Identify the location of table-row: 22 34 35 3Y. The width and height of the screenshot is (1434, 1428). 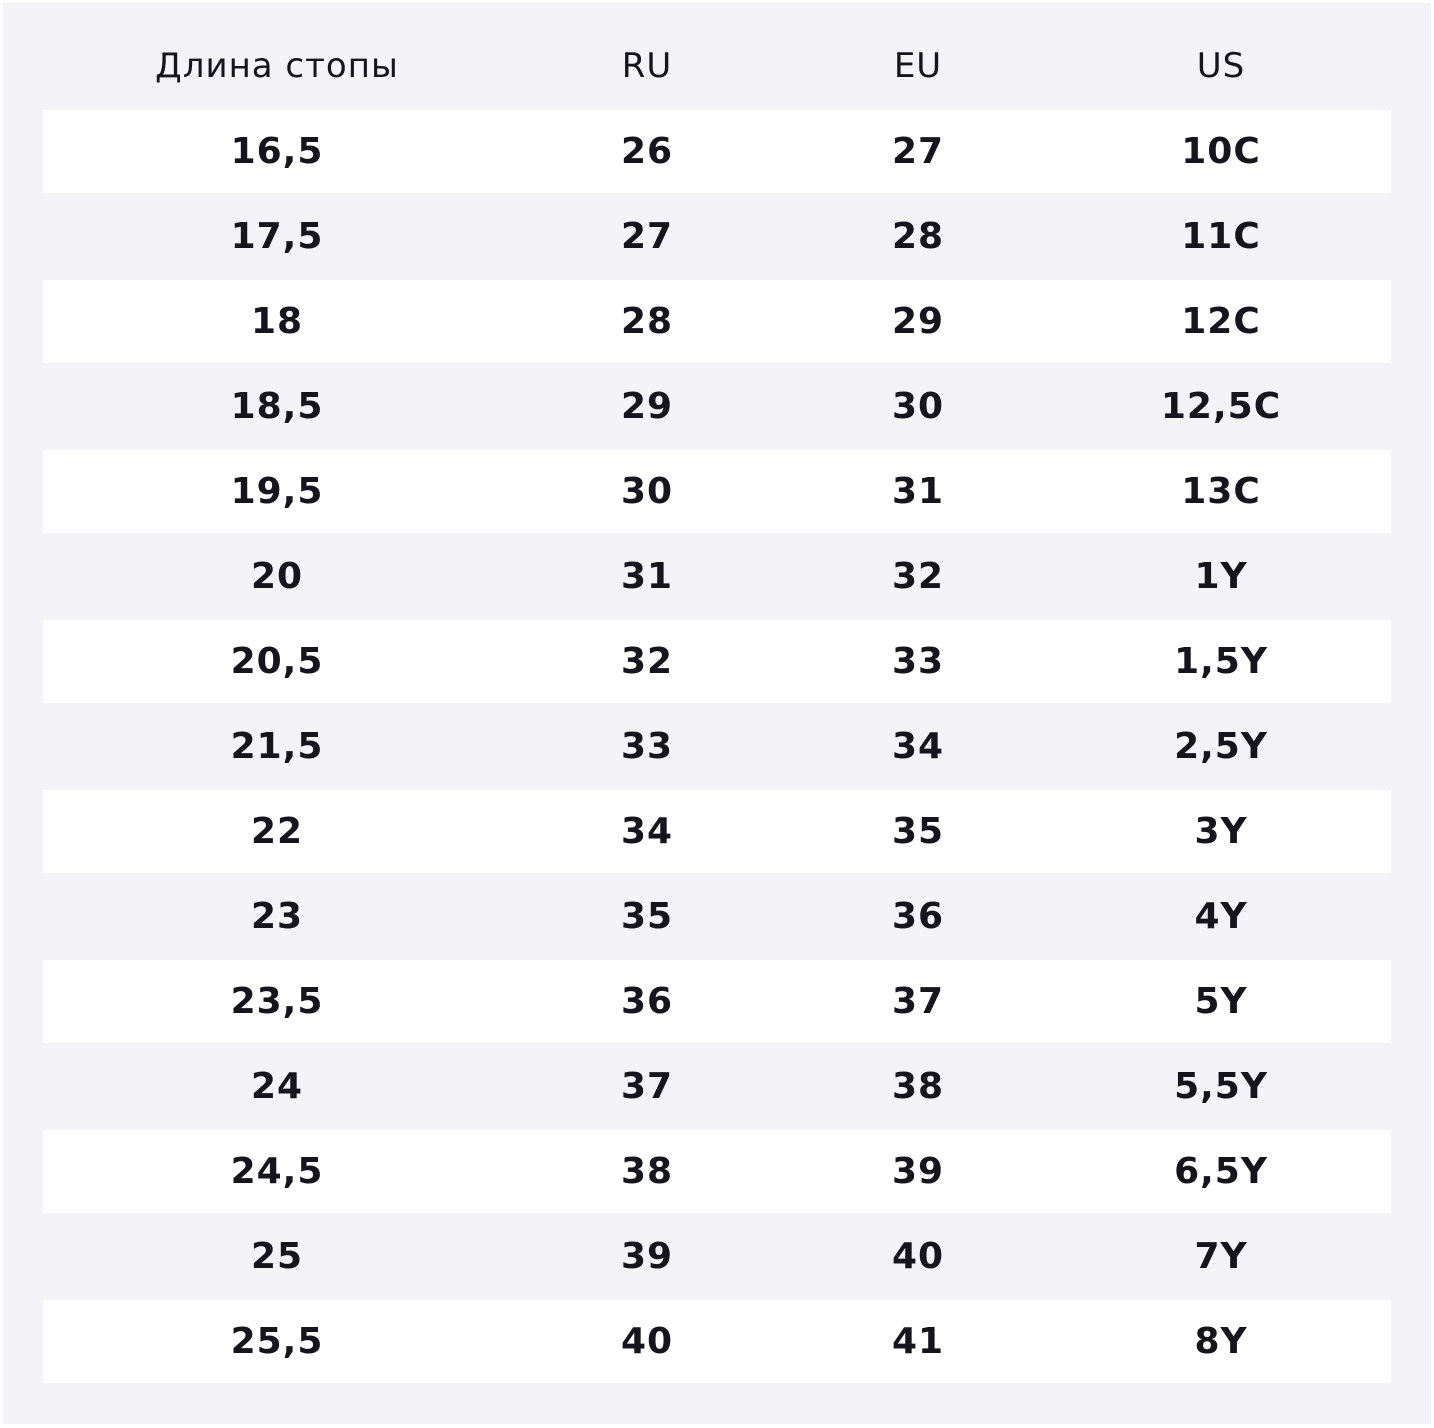
(717, 831).